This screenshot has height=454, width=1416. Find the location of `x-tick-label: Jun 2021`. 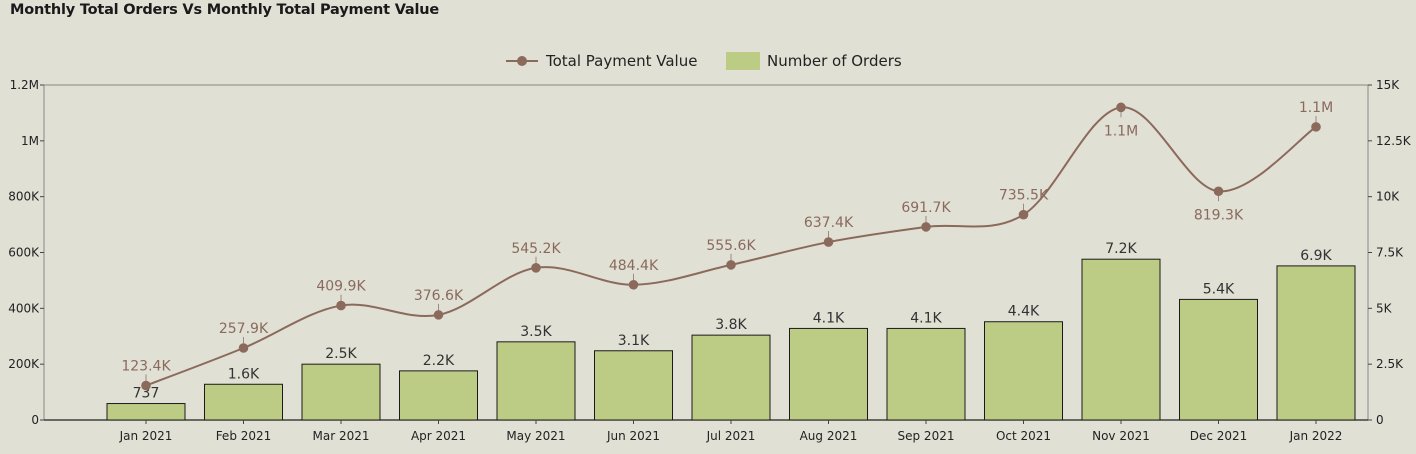

x-tick-label: Jun 2021 is located at coordinates (633, 436).